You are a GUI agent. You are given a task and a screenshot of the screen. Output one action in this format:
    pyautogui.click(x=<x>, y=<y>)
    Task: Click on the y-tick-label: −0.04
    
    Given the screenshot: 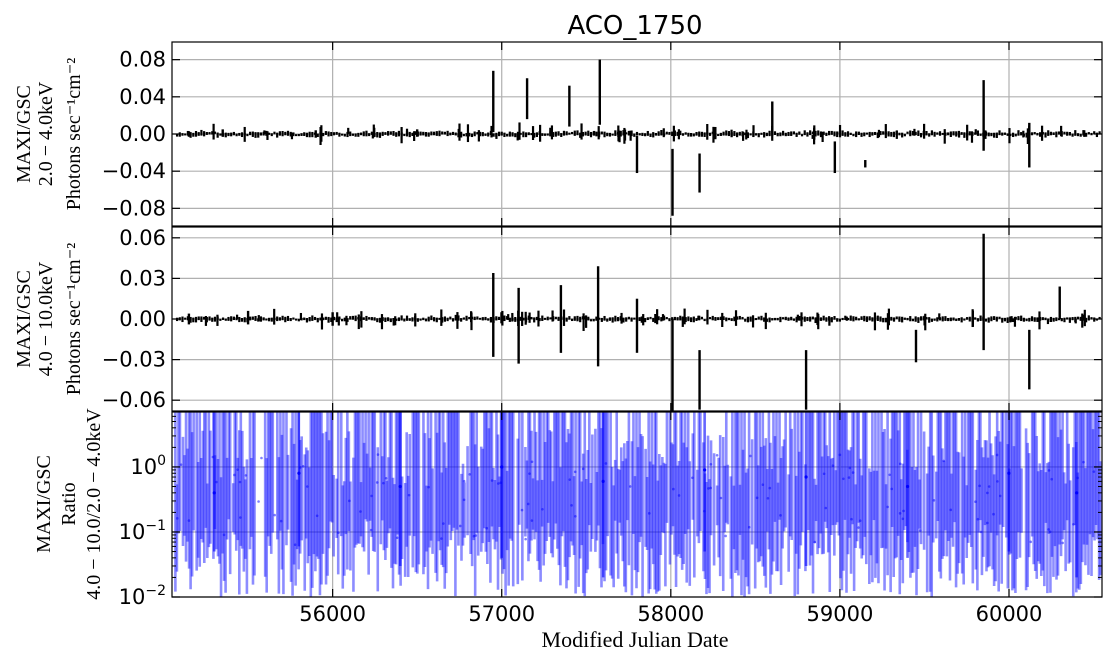 What is the action you would take?
    pyautogui.click(x=134, y=171)
    